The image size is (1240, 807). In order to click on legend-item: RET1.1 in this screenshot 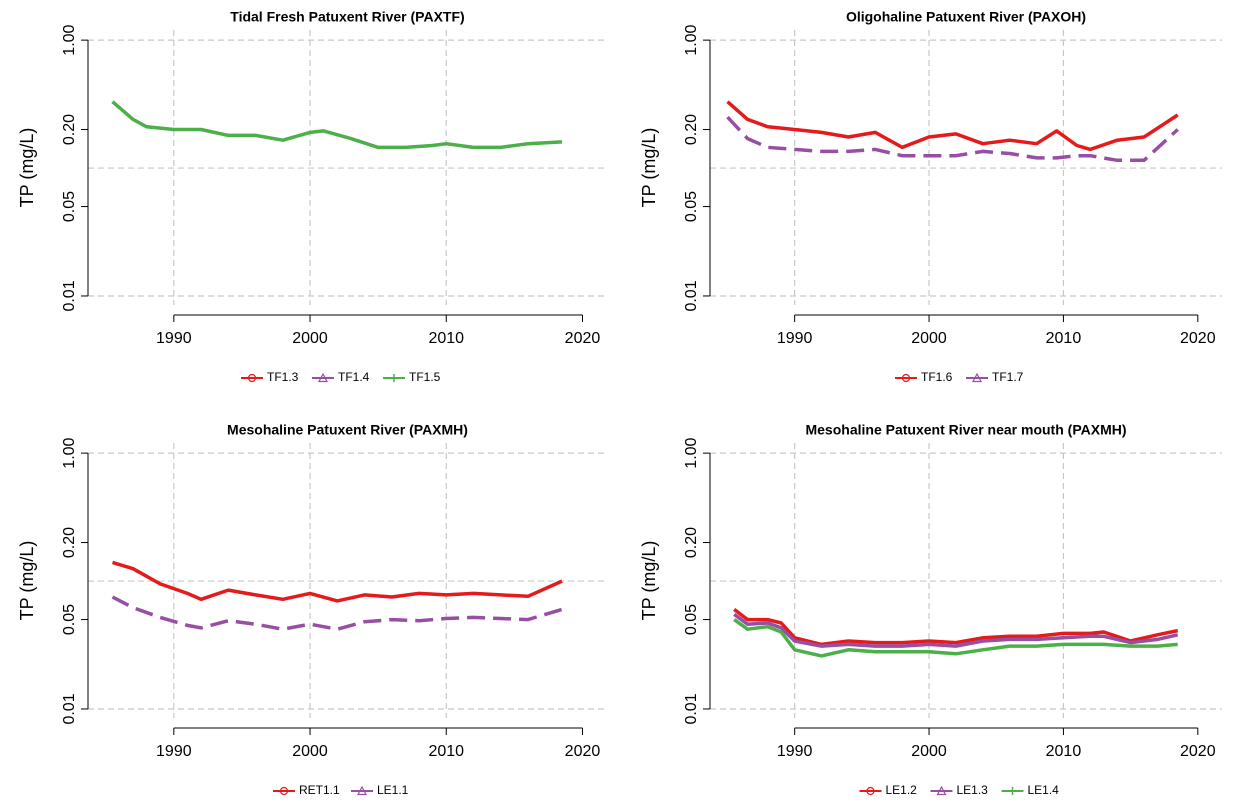, I will do `click(306, 790)`.